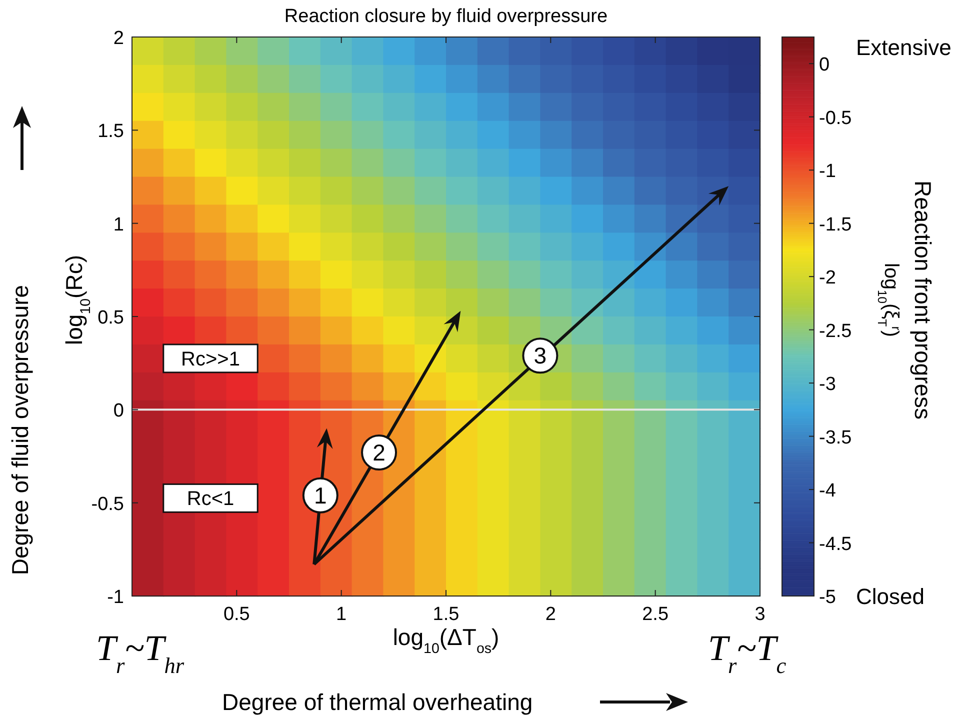 The width and height of the screenshot is (968, 721). What do you see at coordinates (835, 437) in the screenshot?
I see `color-bar-label: -3.5` at bounding box center [835, 437].